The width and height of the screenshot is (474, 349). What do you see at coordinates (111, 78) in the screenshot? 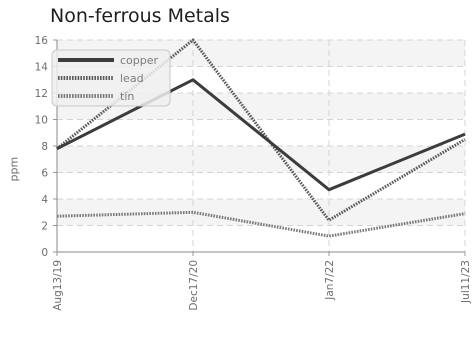
I see `legend-box` at bounding box center [111, 78].